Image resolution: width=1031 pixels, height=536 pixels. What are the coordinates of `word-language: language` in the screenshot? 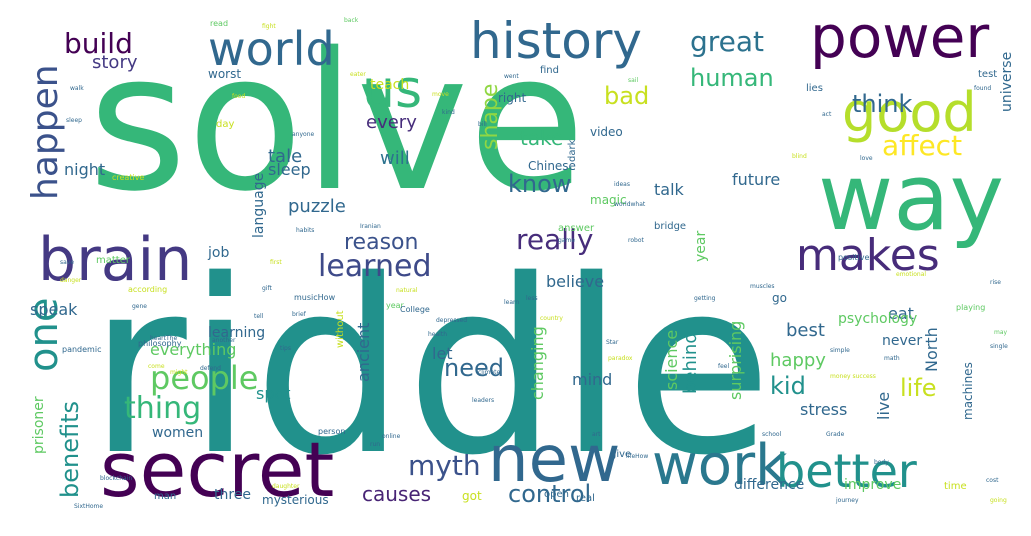 It's located at (259, 205).